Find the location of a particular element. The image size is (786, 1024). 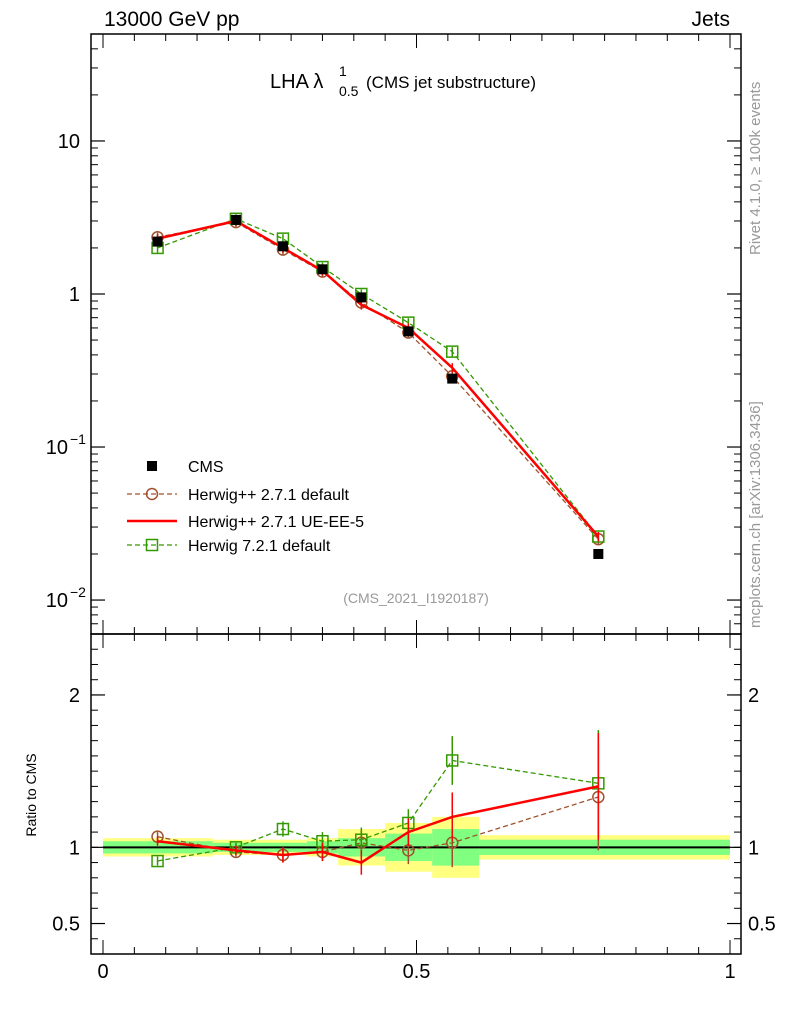

main-y-tick-exponent: −2 is located at coordinates (78, 592).